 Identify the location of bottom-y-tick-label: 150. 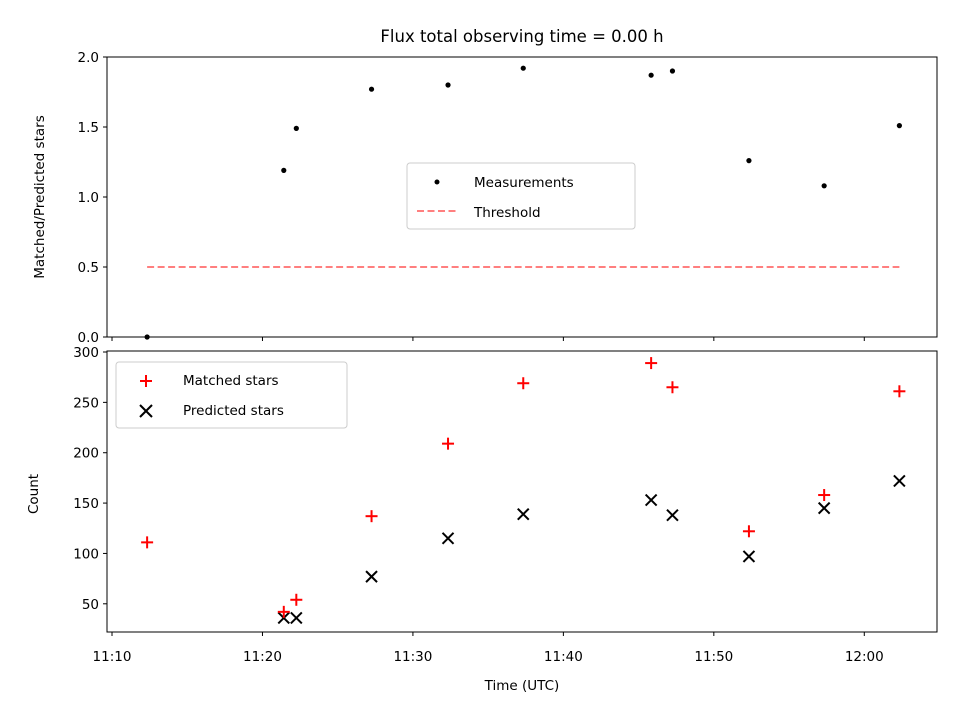
(86, 504).